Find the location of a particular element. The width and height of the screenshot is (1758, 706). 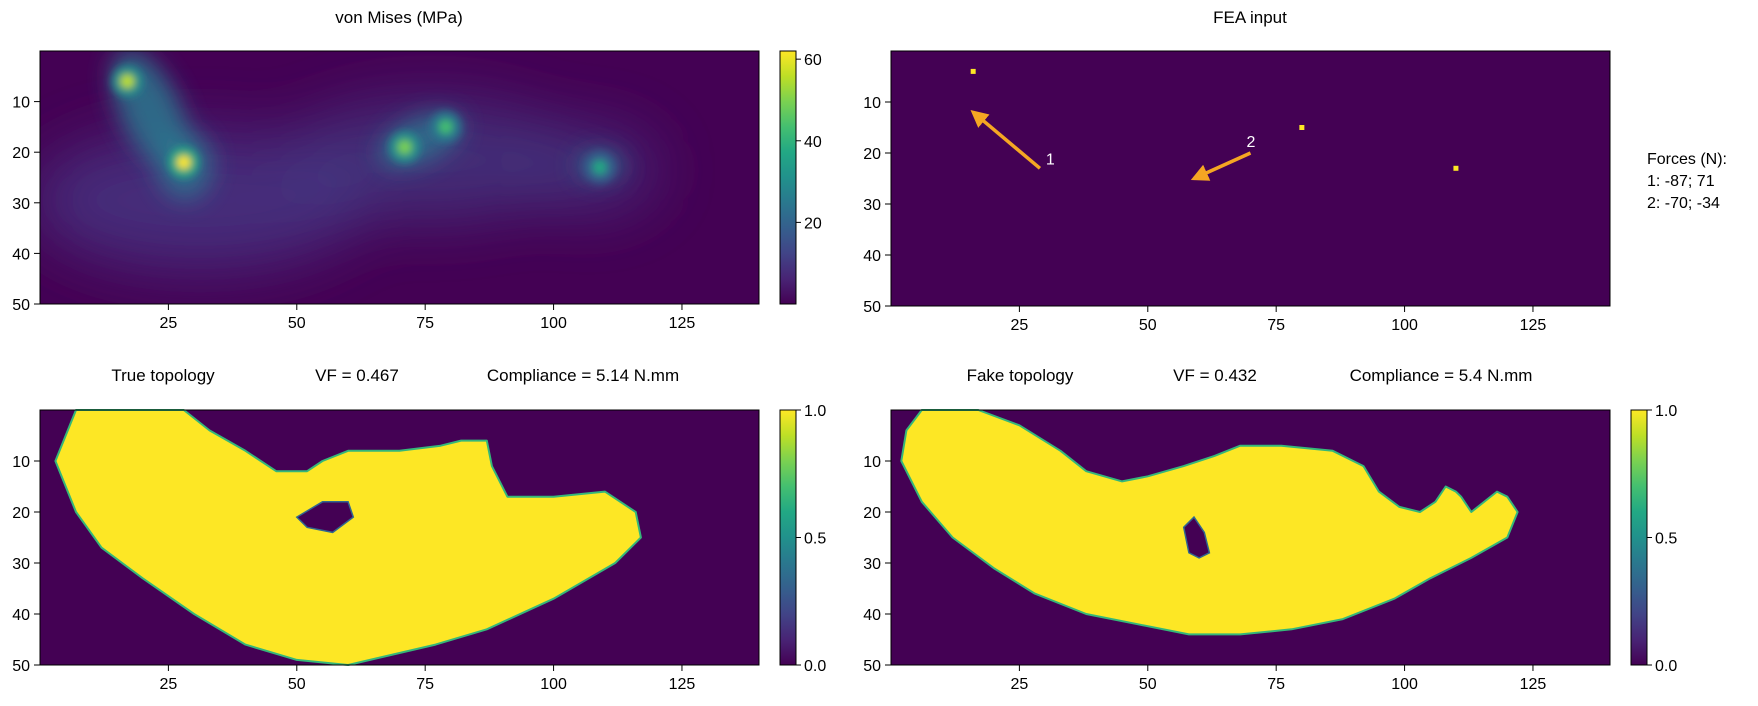

fea-plot-area is located at coordinates (1250, 178).